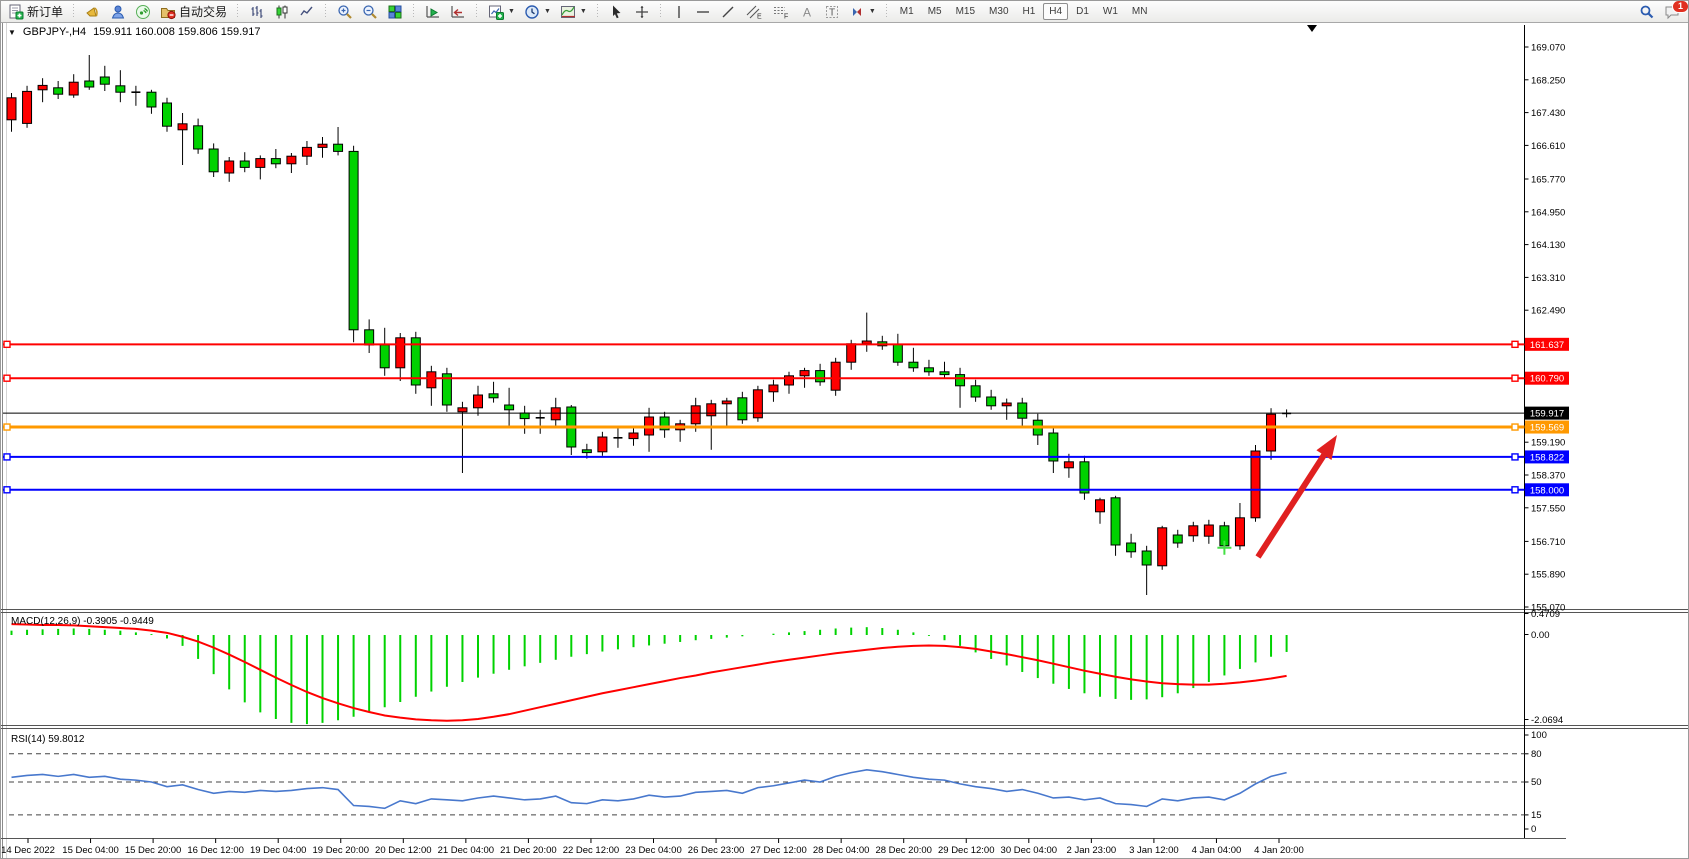 The height and width of the screenshot is (859, 1689). I want to click on new-order-button: 新订单, so click(35, 11).